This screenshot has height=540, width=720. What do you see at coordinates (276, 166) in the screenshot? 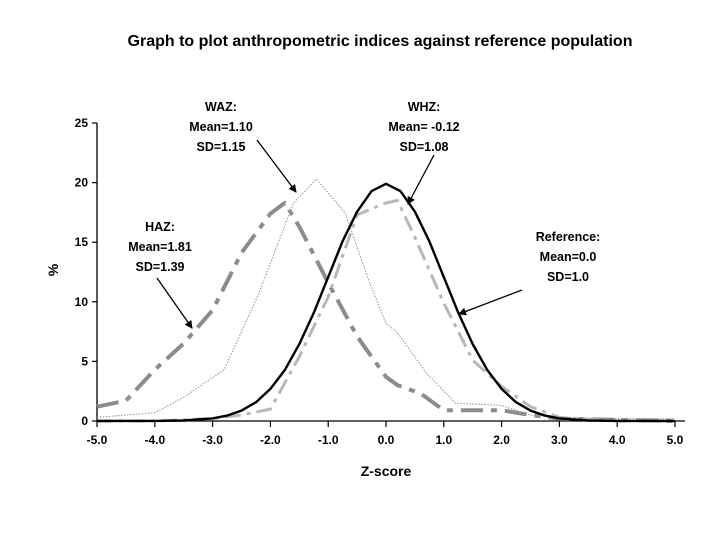
I see `annotation-waz-arrow` at bounding box center [276, 166].